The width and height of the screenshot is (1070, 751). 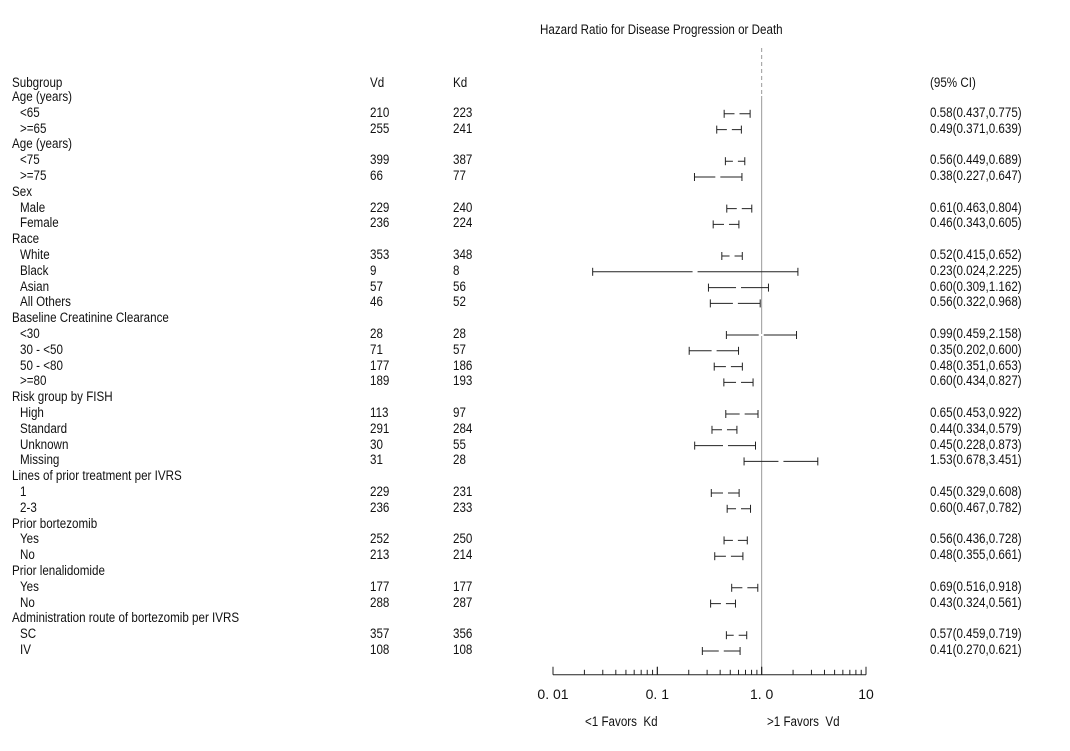 What do you see at coordinates (976, 649) in the screenshot?
I see `hazard-ratio-ci: 0.41(0.270,0.621)` at bounding box center [976, 649].